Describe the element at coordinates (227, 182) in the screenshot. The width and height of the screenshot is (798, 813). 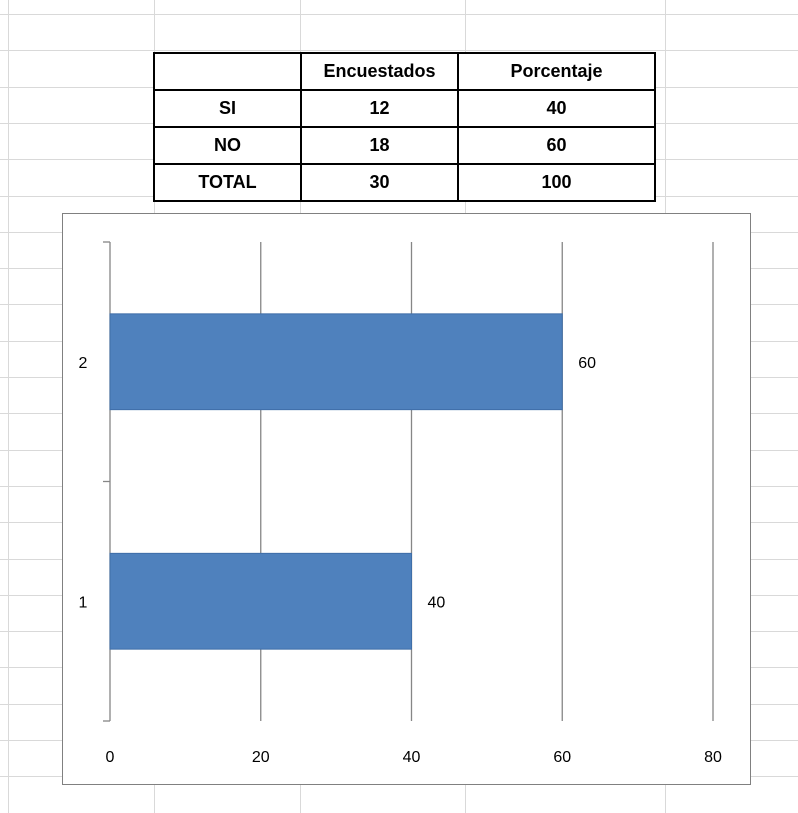
I see `table-cell: TOTAL` at that location.